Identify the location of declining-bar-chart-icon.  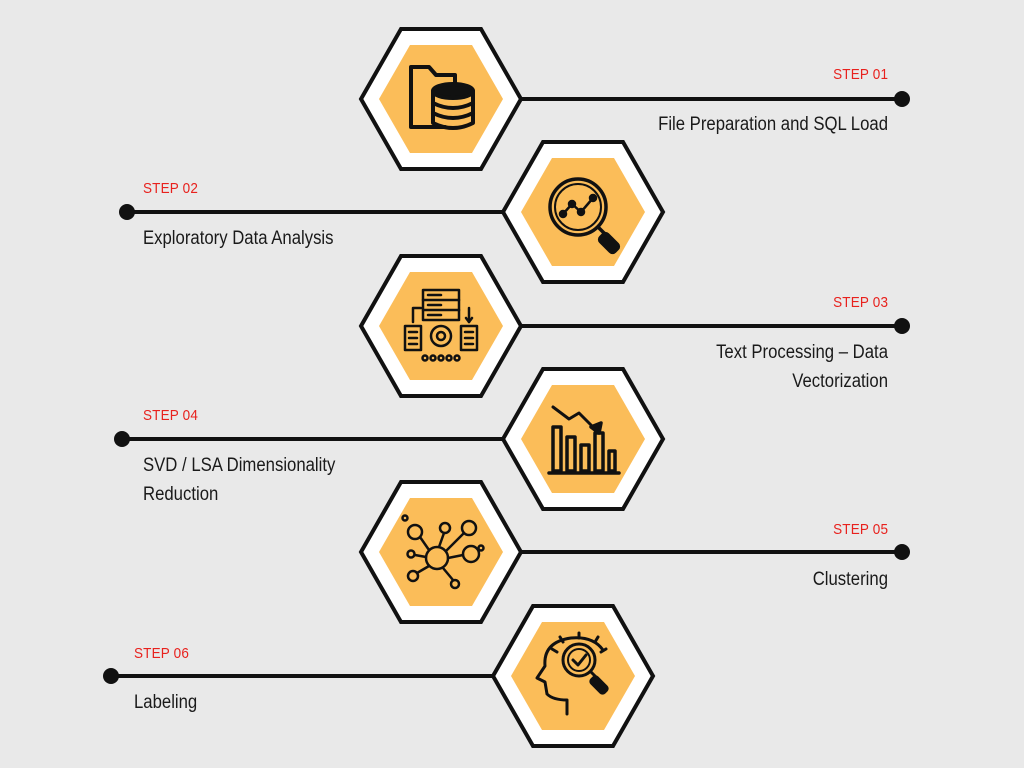
(584, 440).